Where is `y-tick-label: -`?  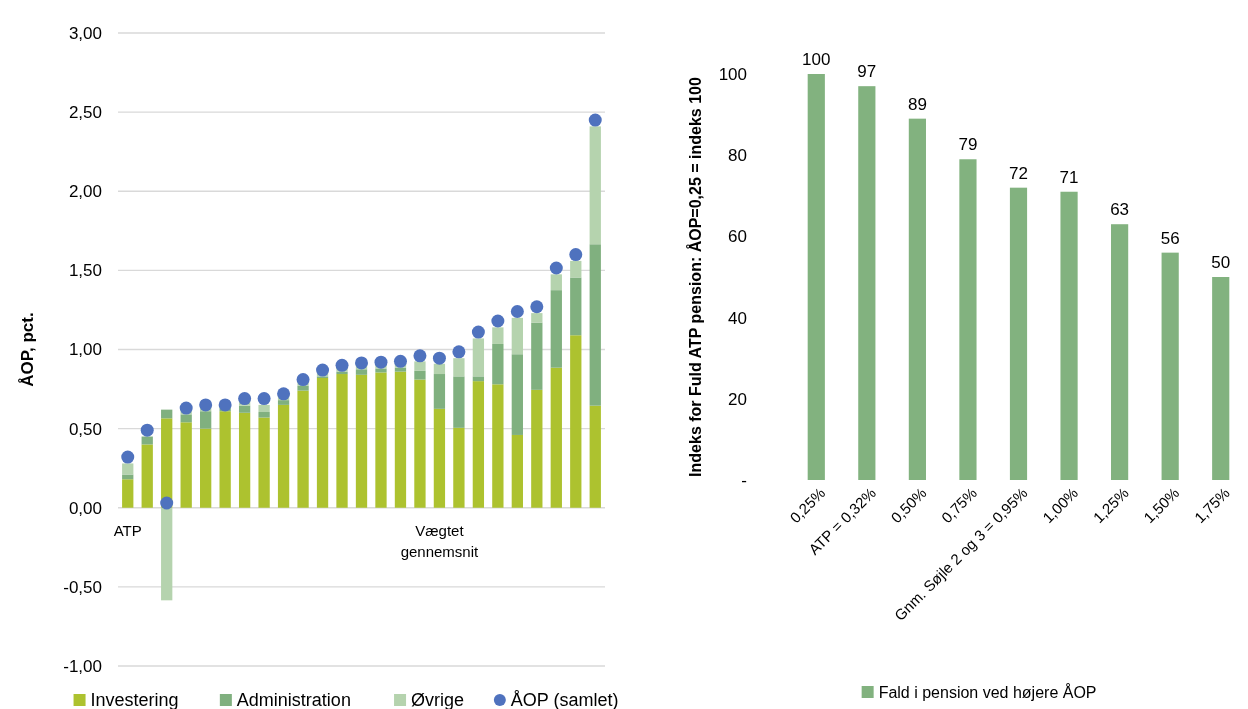
y-tick-label: - is located at coordinates (744, 480).